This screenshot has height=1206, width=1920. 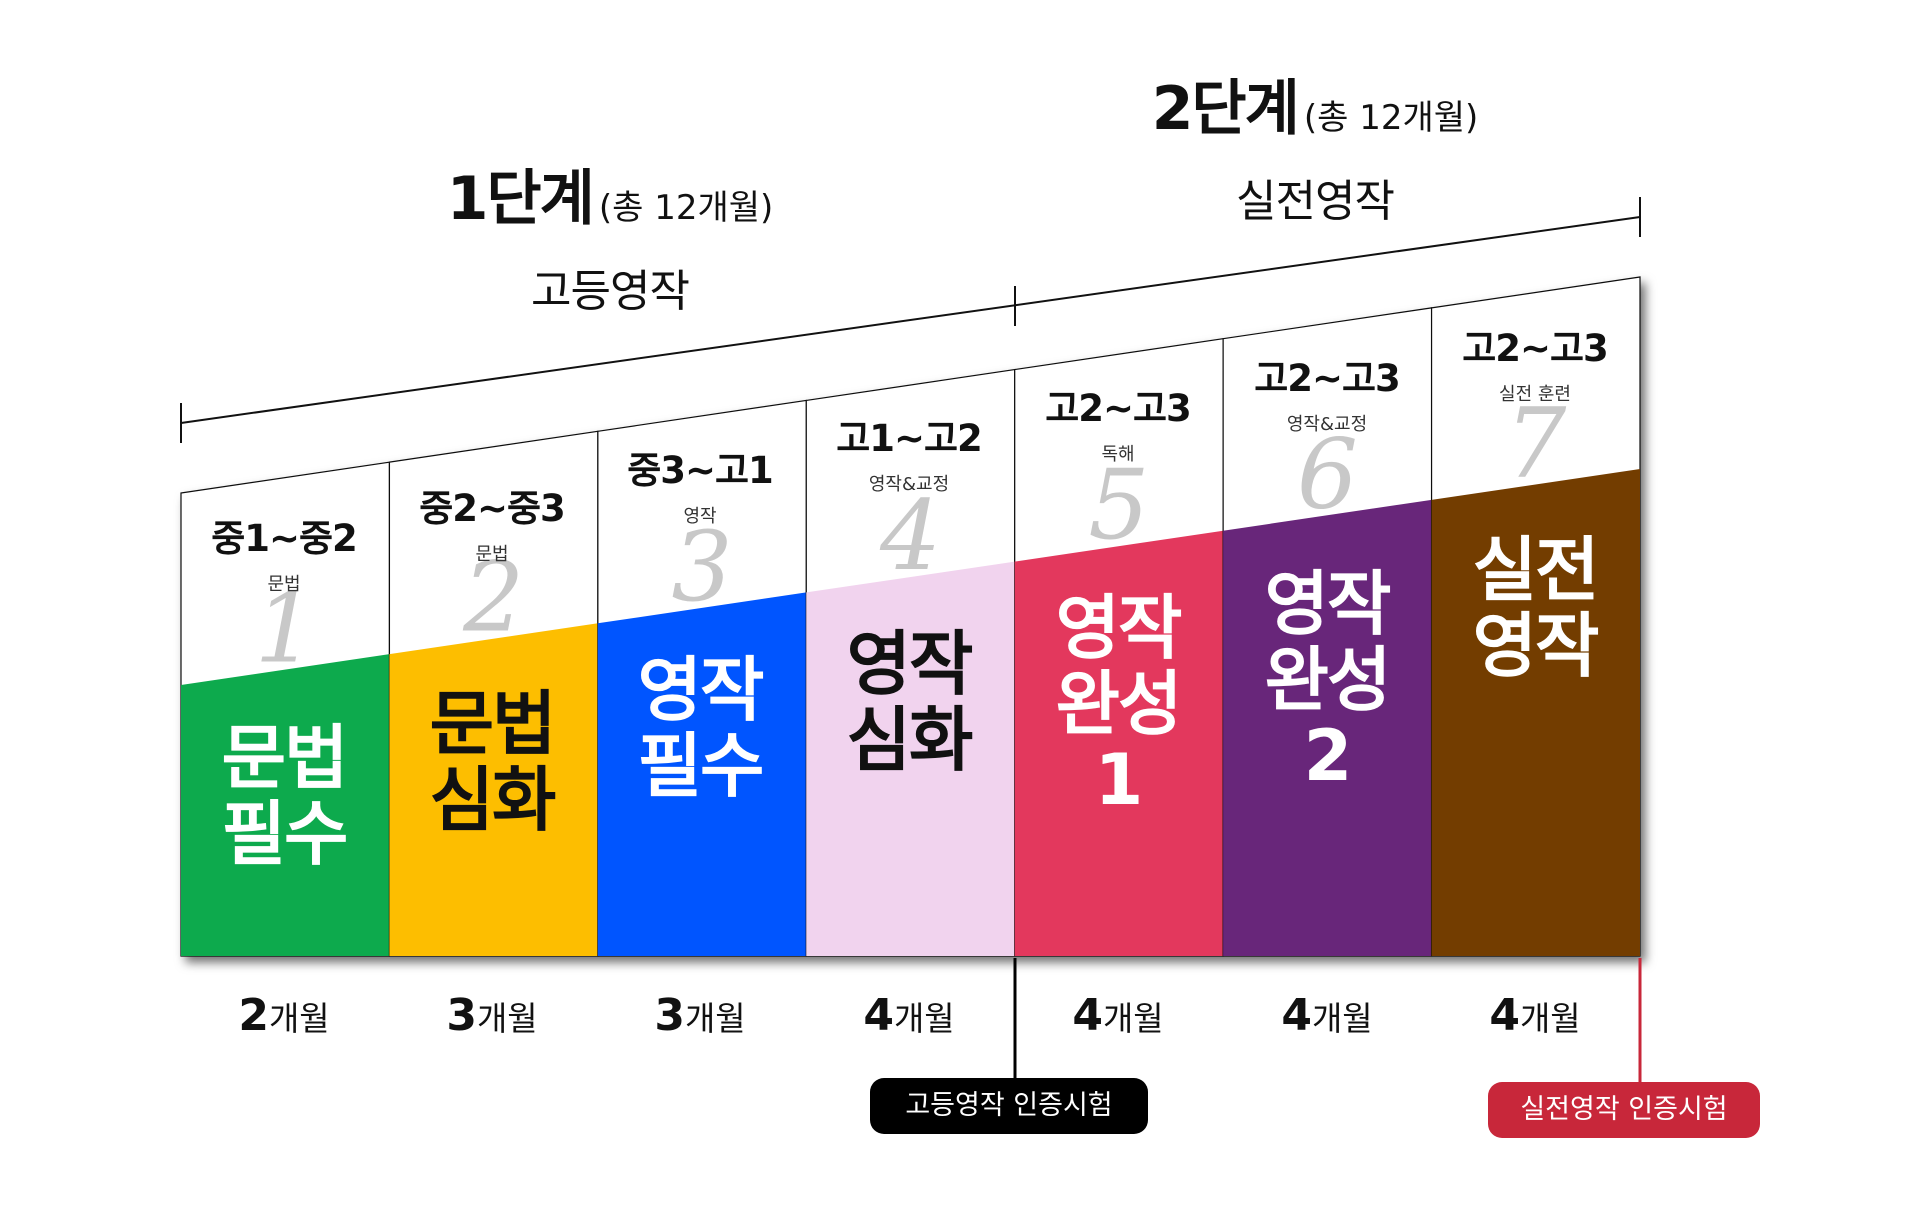 I want to click on step-number-watermark: 2, so click(x=493, y=598).